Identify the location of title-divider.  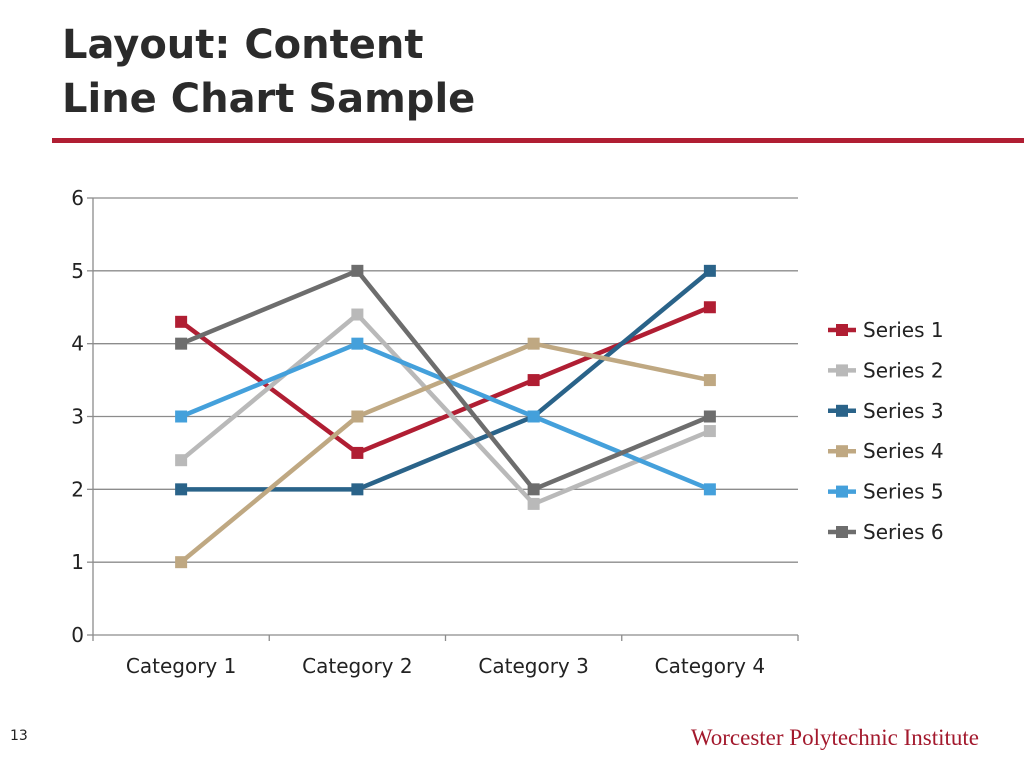
(538, 140).